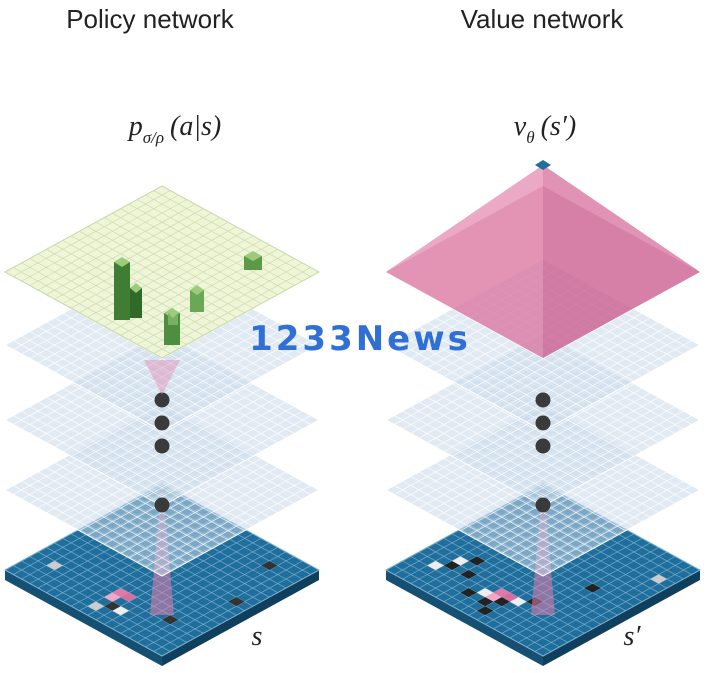 Image resolution: width=720 pixels, height=673 pixels. Describe the element at coordinates (543, 19) in the screenshot. I see `value-title: Value network` at that location.